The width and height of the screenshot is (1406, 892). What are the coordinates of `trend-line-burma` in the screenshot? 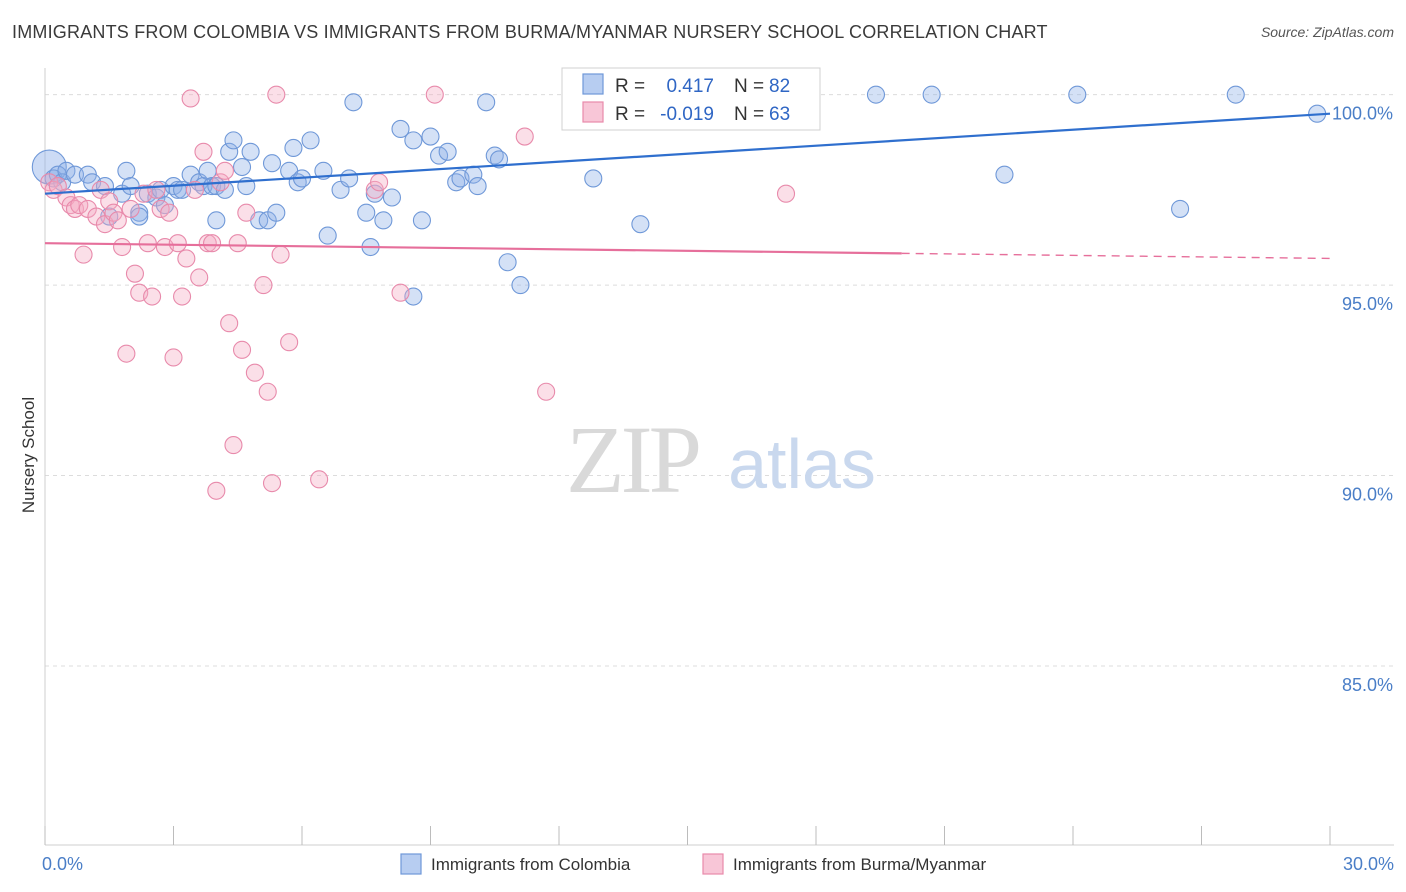 It's located at (473, 248).